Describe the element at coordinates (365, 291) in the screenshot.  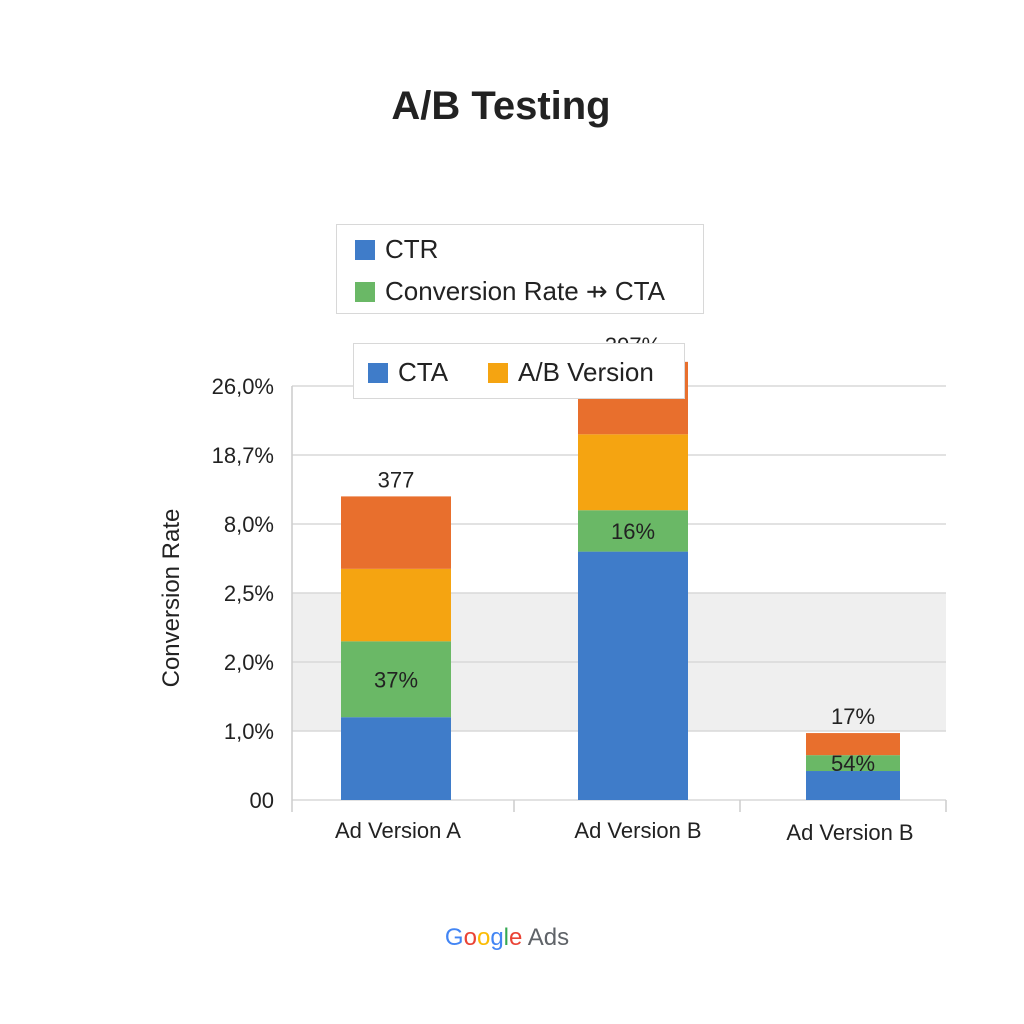
I see `legend-swatch-conversion-rate` at that location.